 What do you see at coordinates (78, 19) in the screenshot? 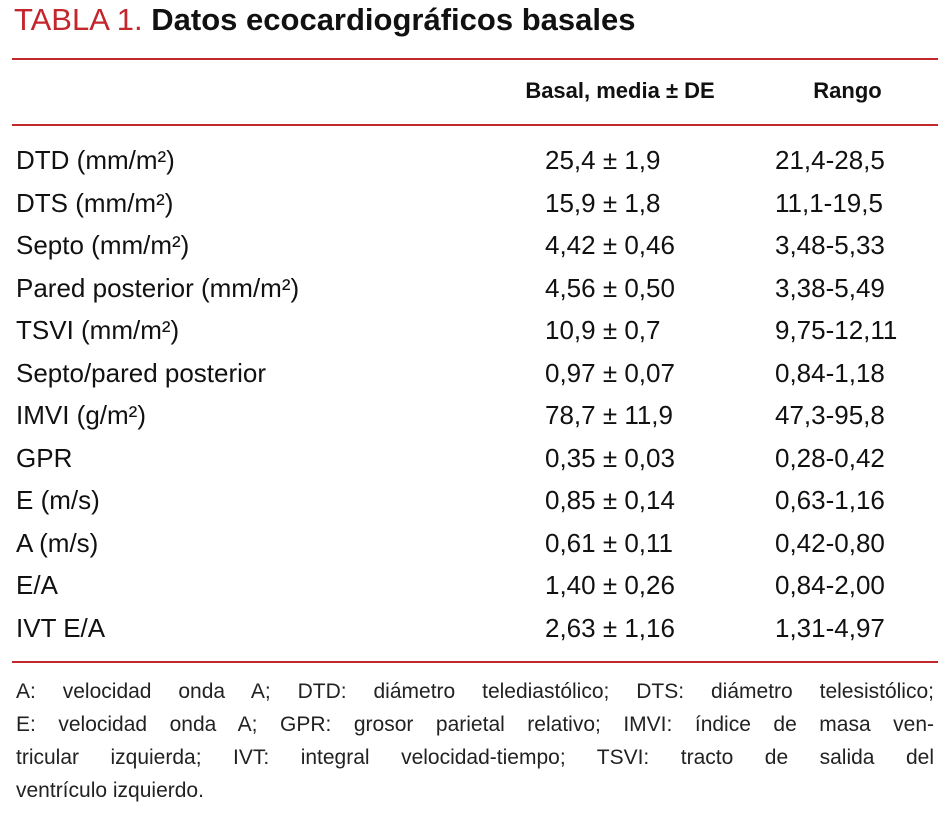
I see `title-label: TABLA 1.` at bounding box center [78, 19].